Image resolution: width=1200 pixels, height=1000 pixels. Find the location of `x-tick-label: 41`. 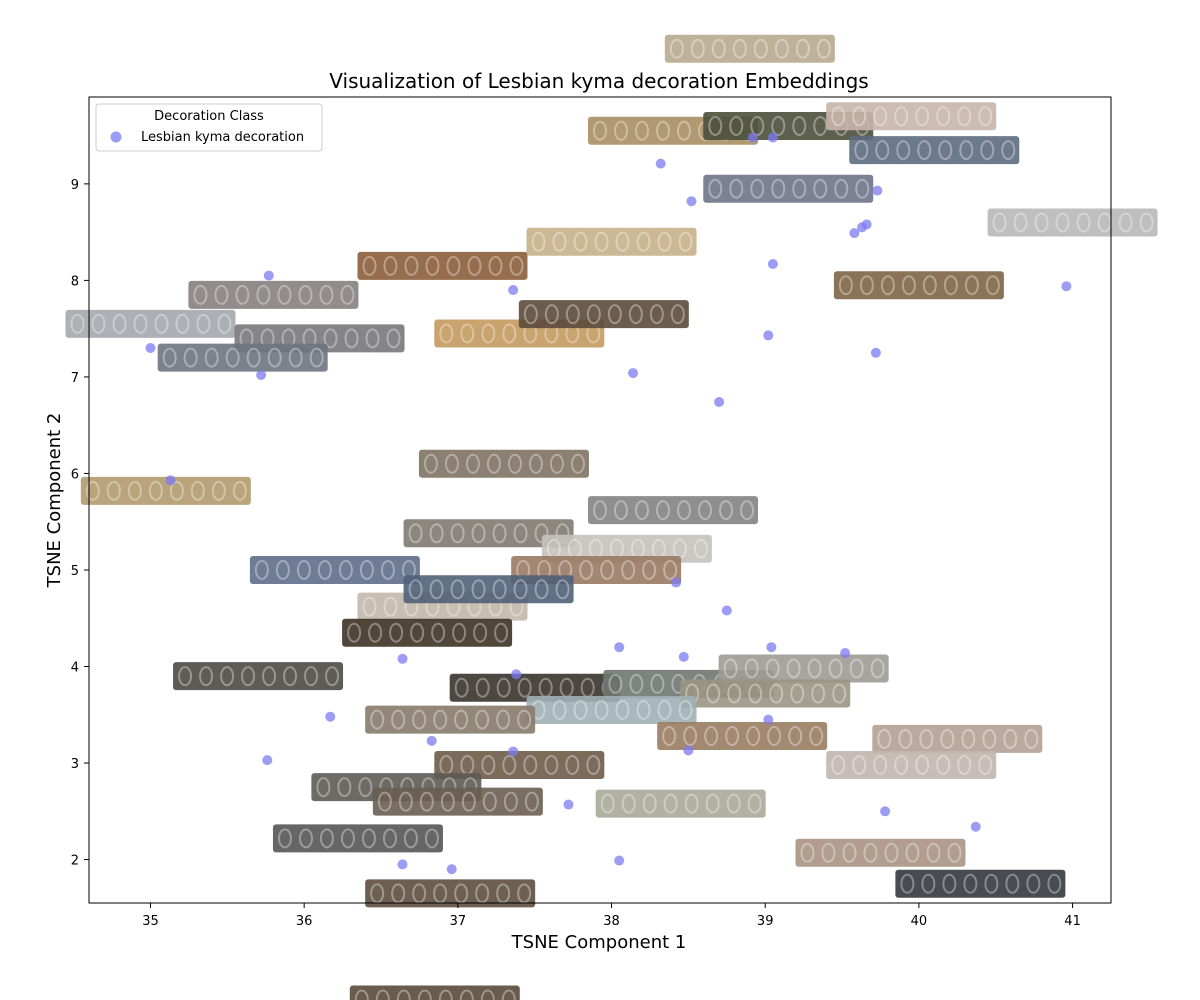

x-tick-label: 41 is located at coordinates (1072, 921).